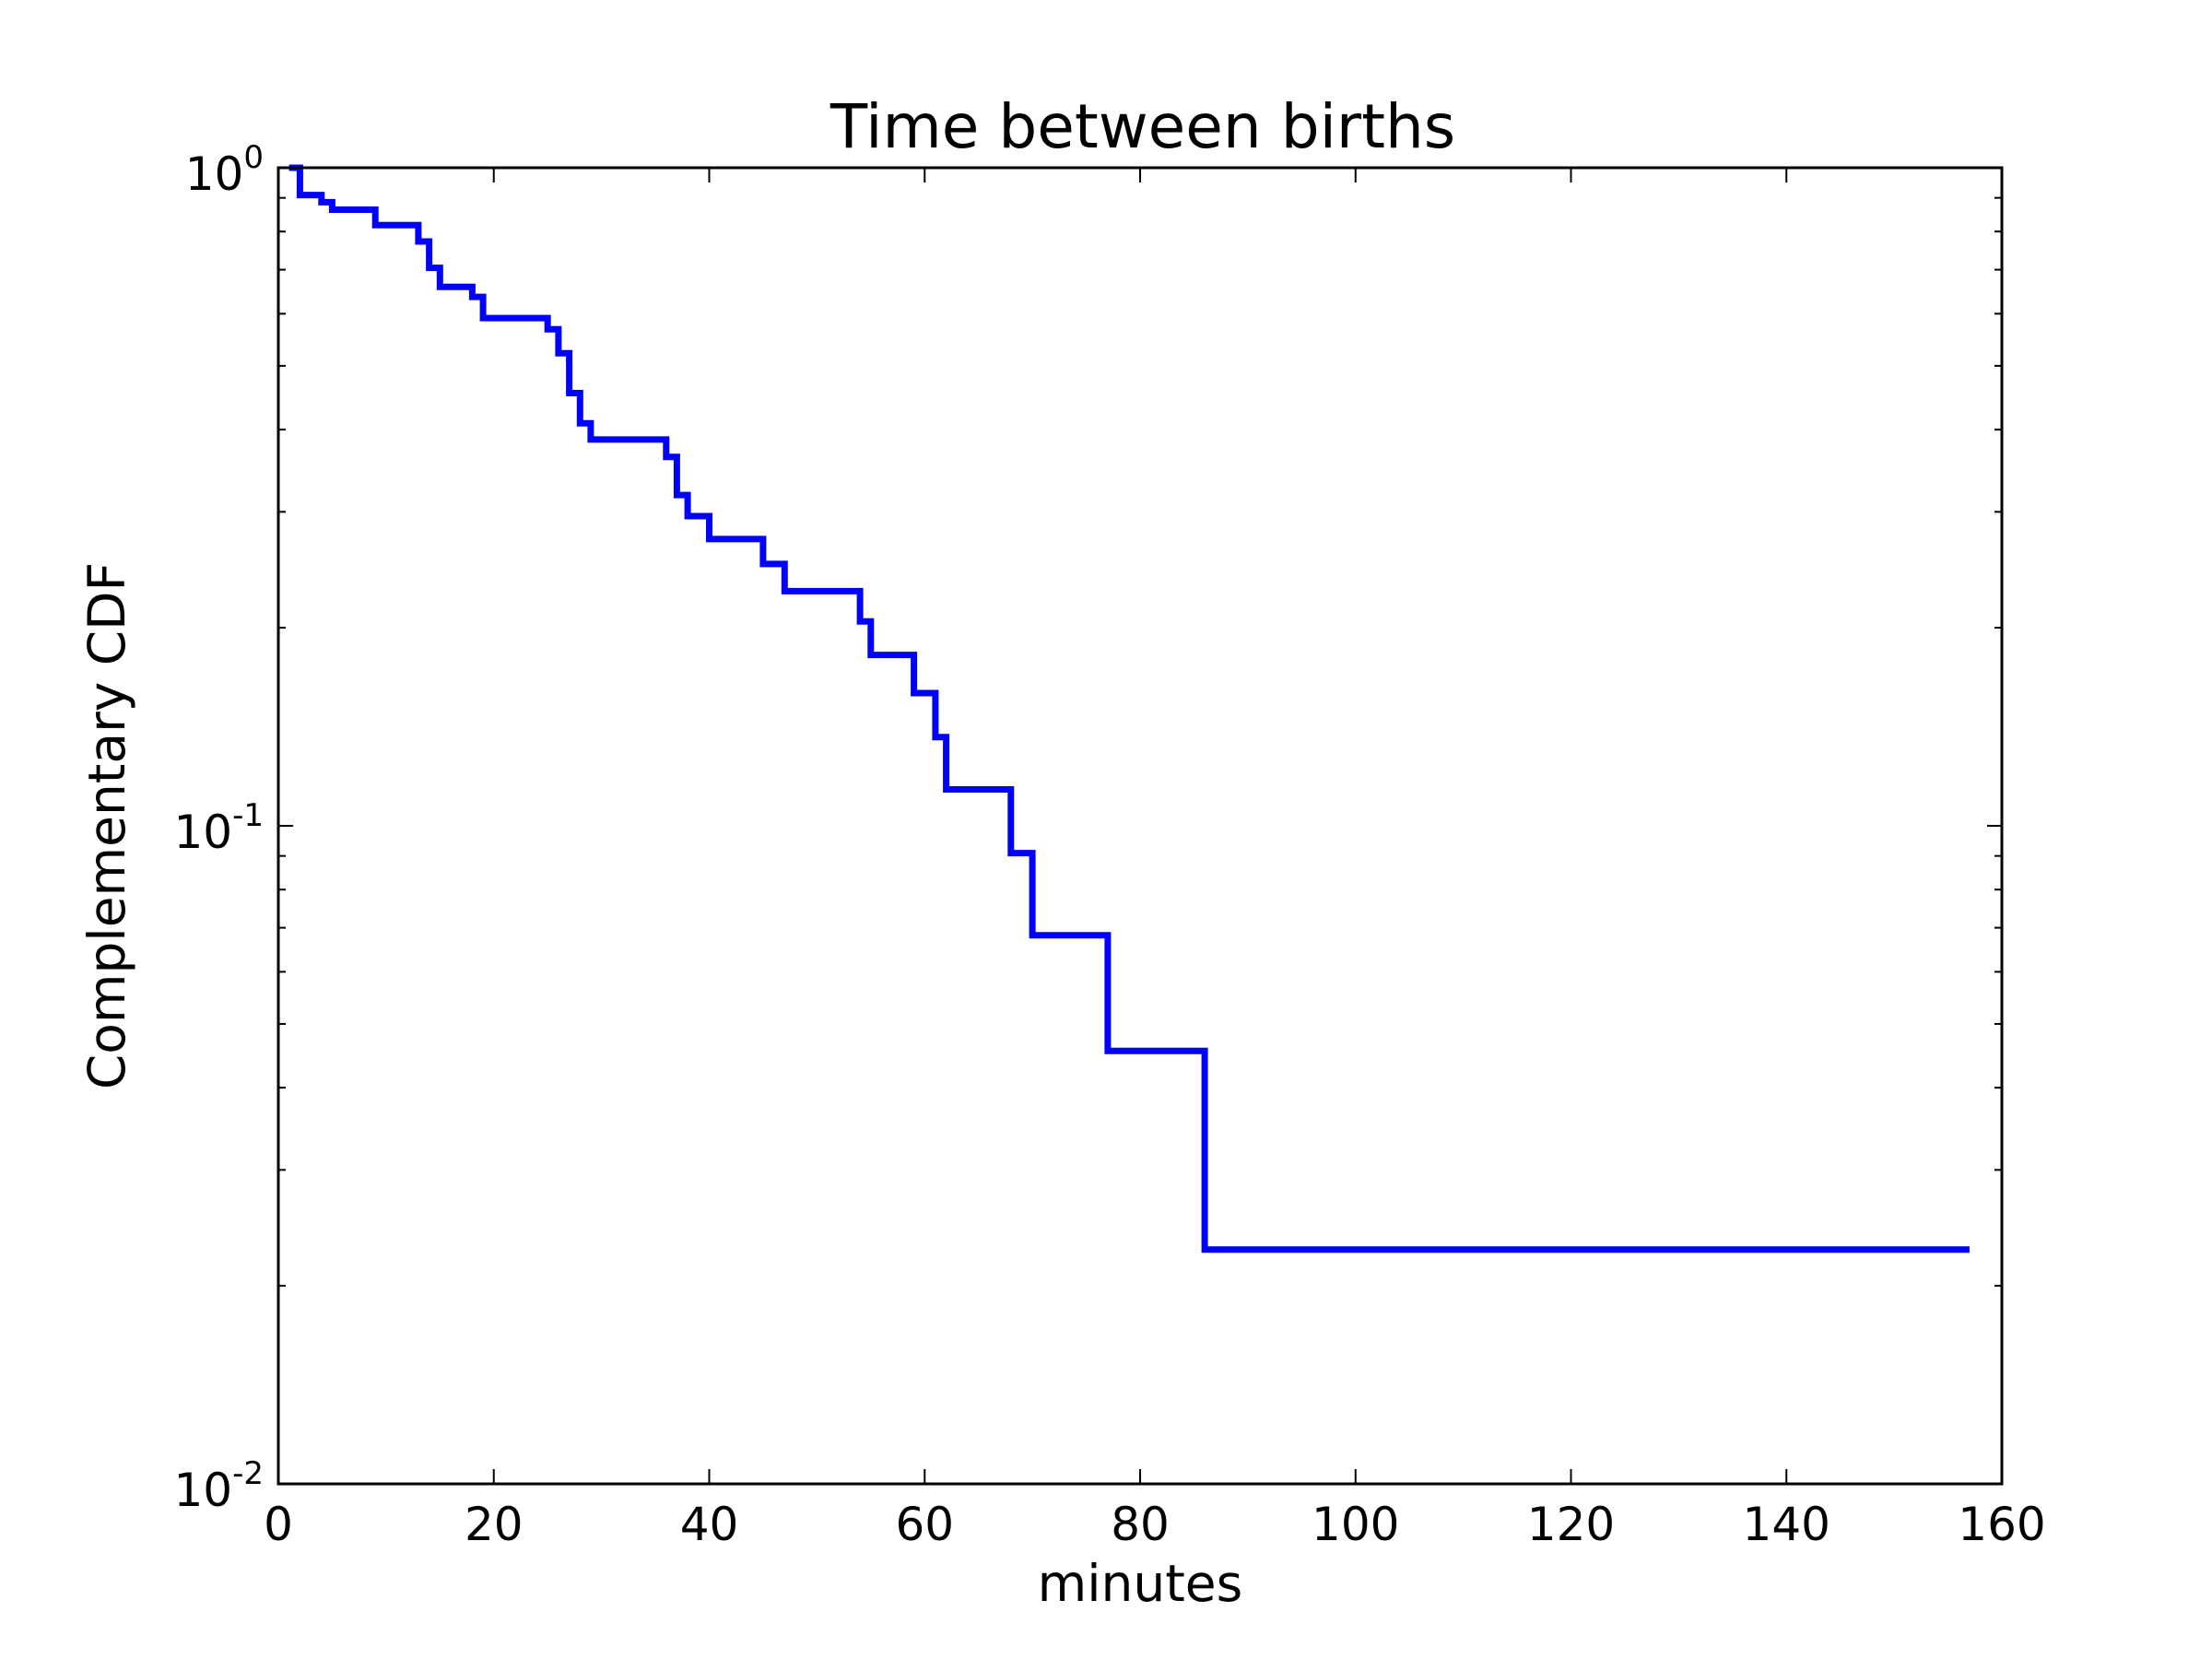 Image resolution: width=2212 pixels, height=1659 pixels. I want to click on y-tick-label: 10⁻², so click(218, 1486).